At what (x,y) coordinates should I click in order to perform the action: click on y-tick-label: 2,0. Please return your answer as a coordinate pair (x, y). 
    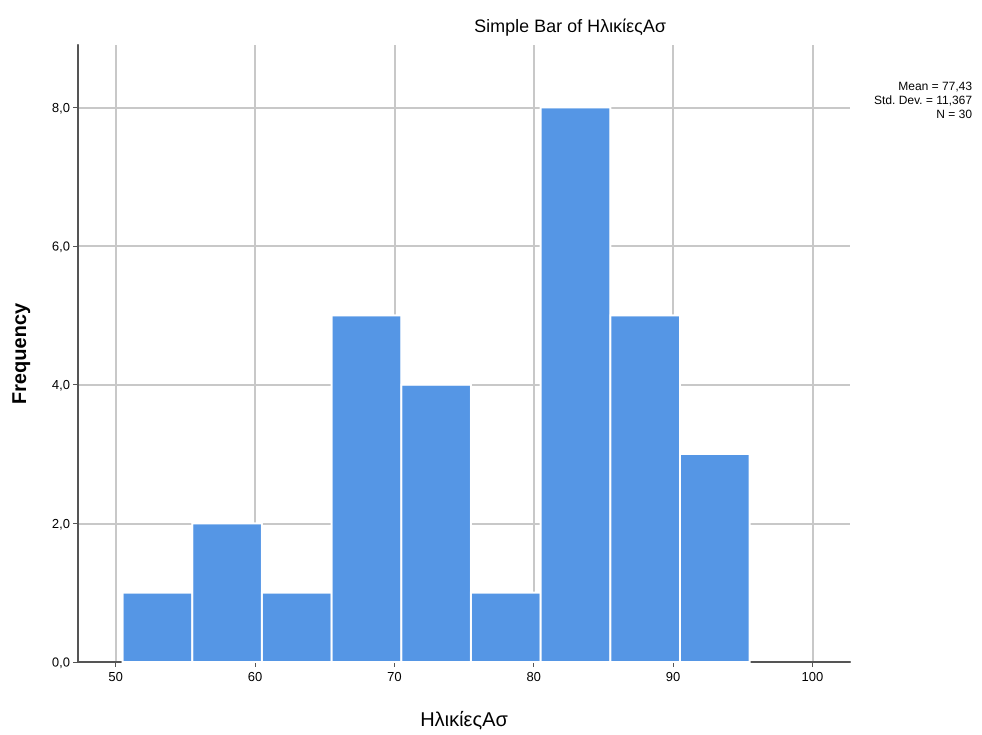
    Looking at the image, I should click on (61, 523).